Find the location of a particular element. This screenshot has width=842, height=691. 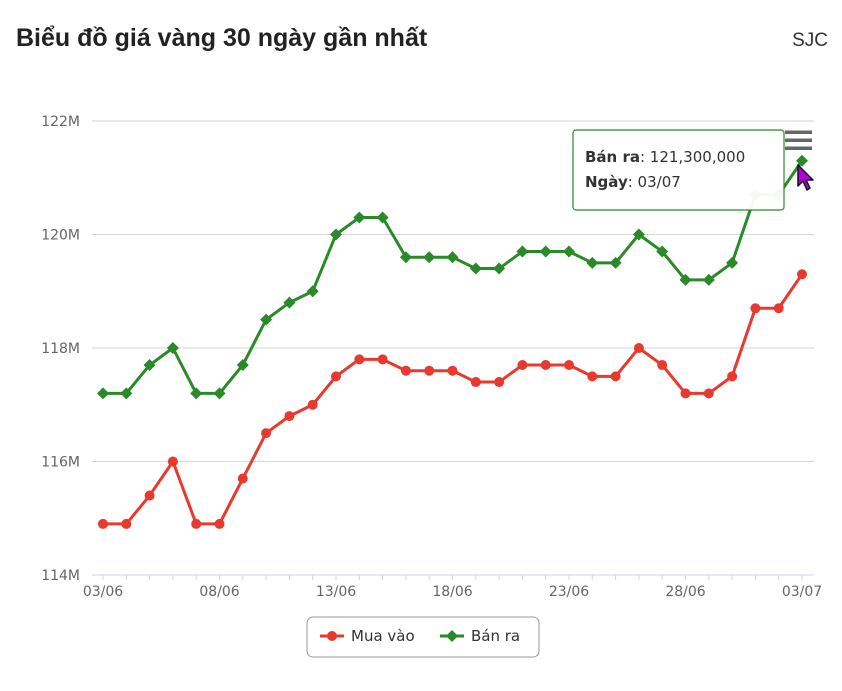

x-tick-label: 08/06 is located at coordinates (219, 592).